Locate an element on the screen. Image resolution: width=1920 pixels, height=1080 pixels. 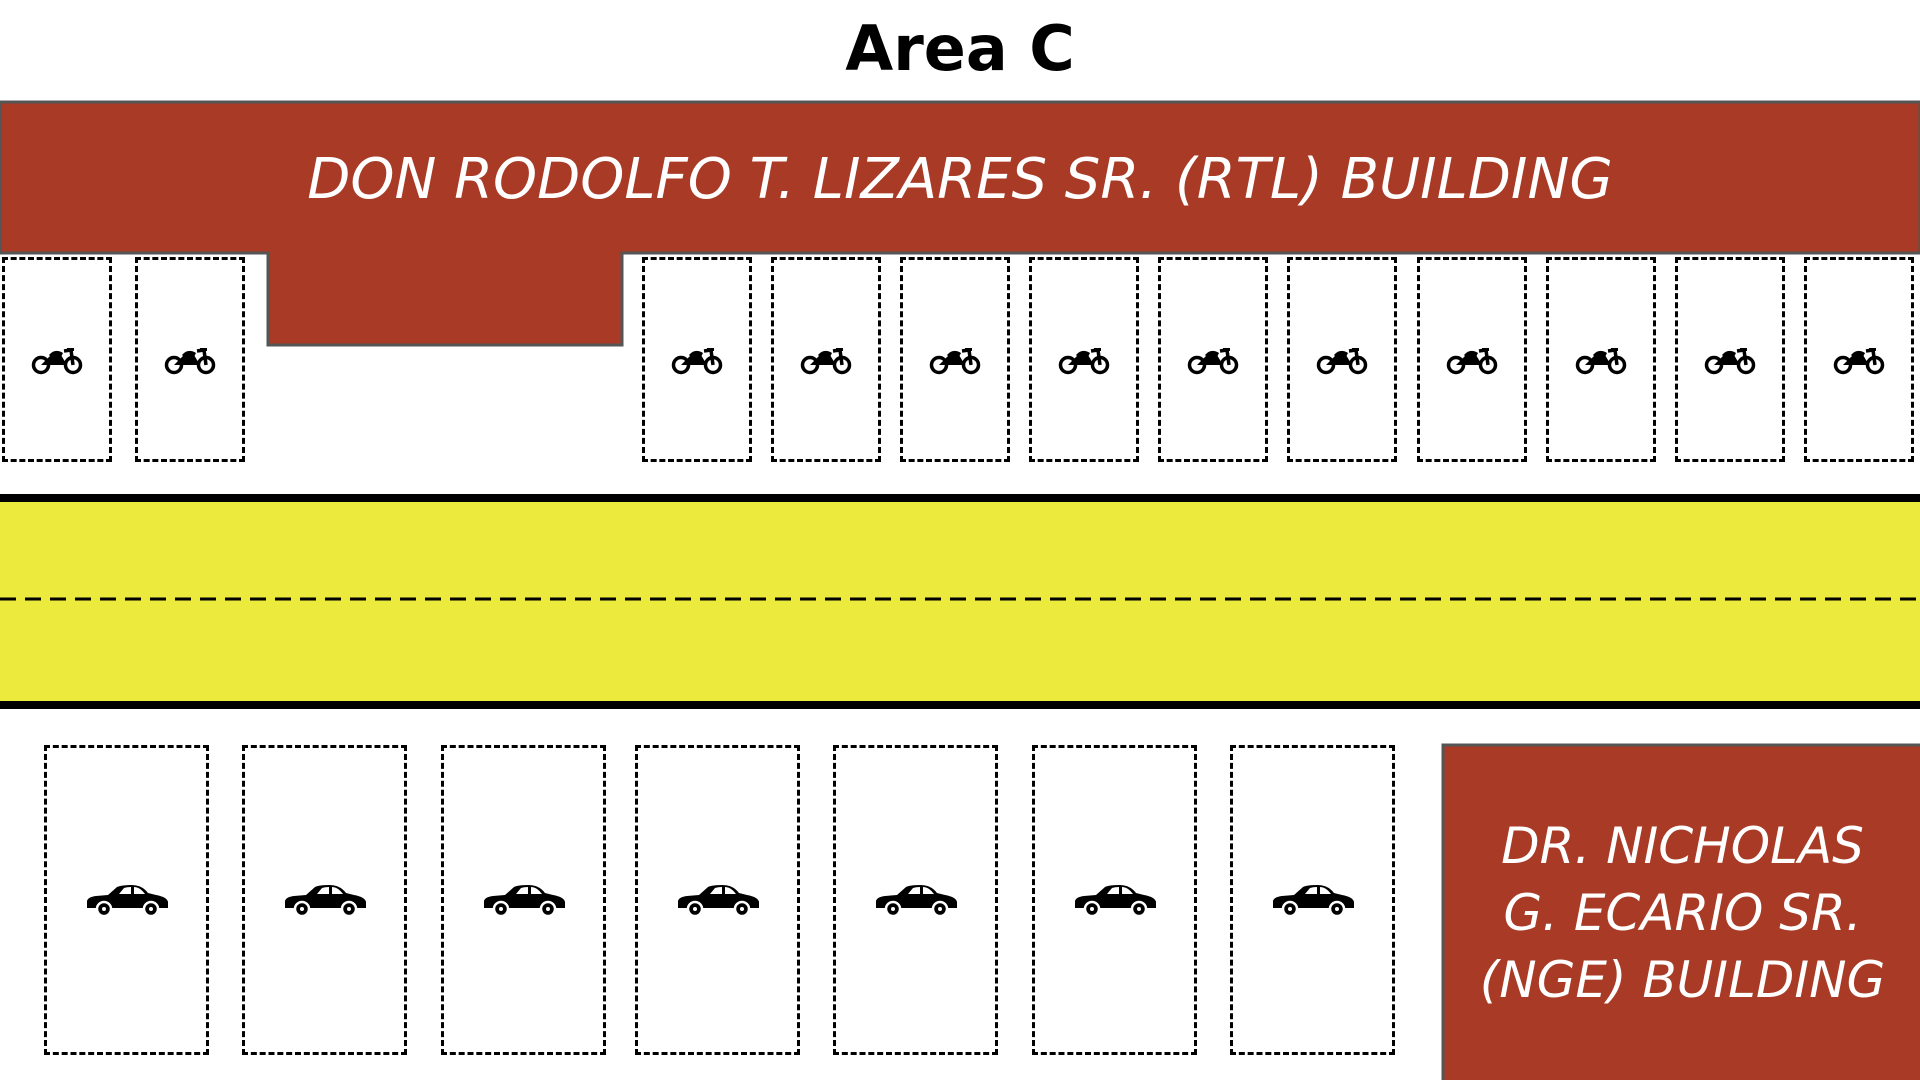
nge-building is located at coordinates (1680, 911).